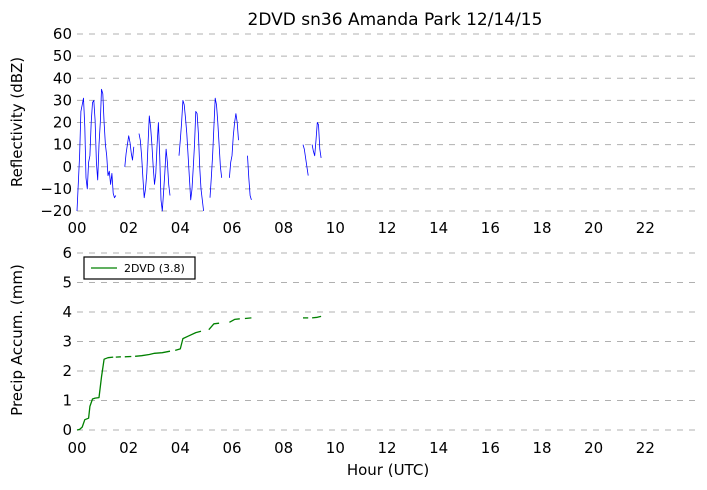 This screenshot has height=490, width=707. Describe the element at coordinates (67, 371) in the screenshot. I see `y-tick-label: 2` at that location.